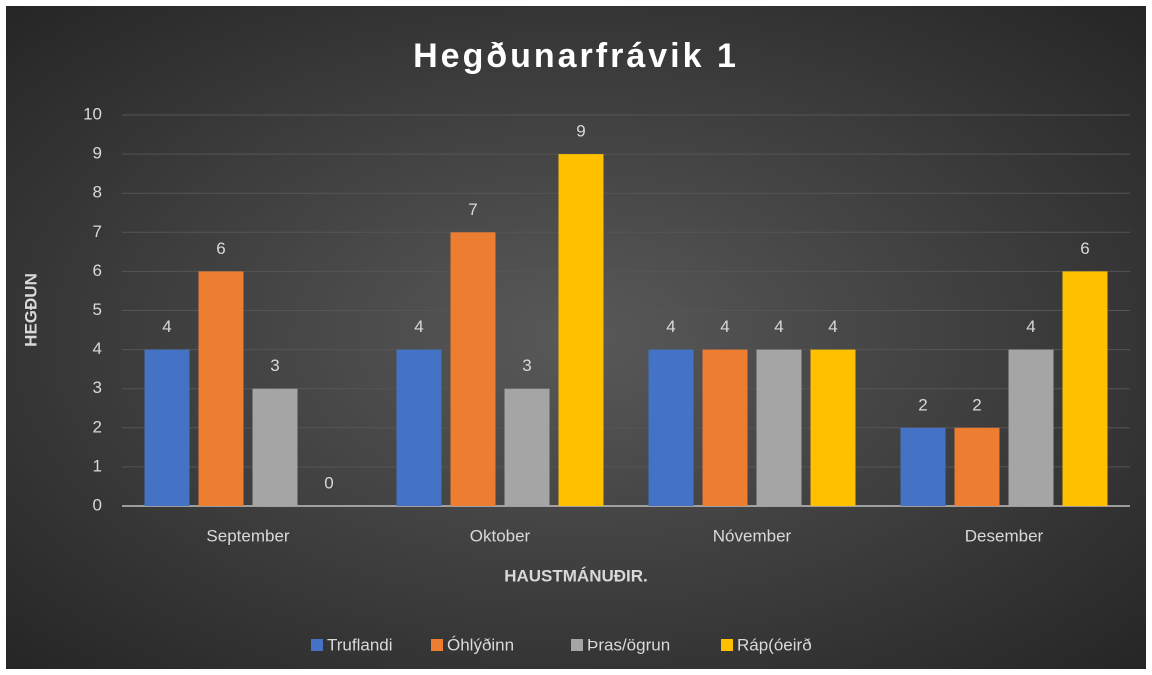 This screenshot has width=1152, height=675. What do you see at coordinates (97, 270) in the screenshot?
I see `y-tick-label: 6` at bounding box center [97, 270].